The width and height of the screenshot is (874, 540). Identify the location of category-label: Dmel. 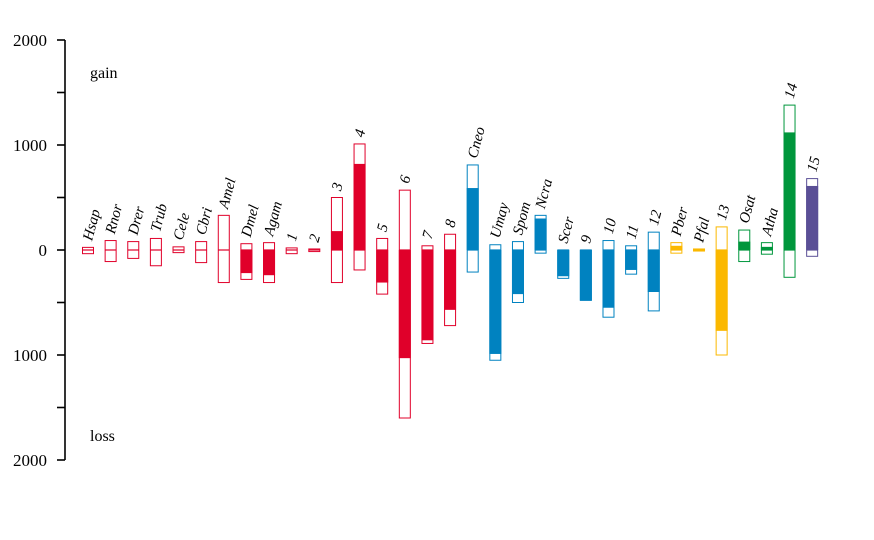
(251, 221).